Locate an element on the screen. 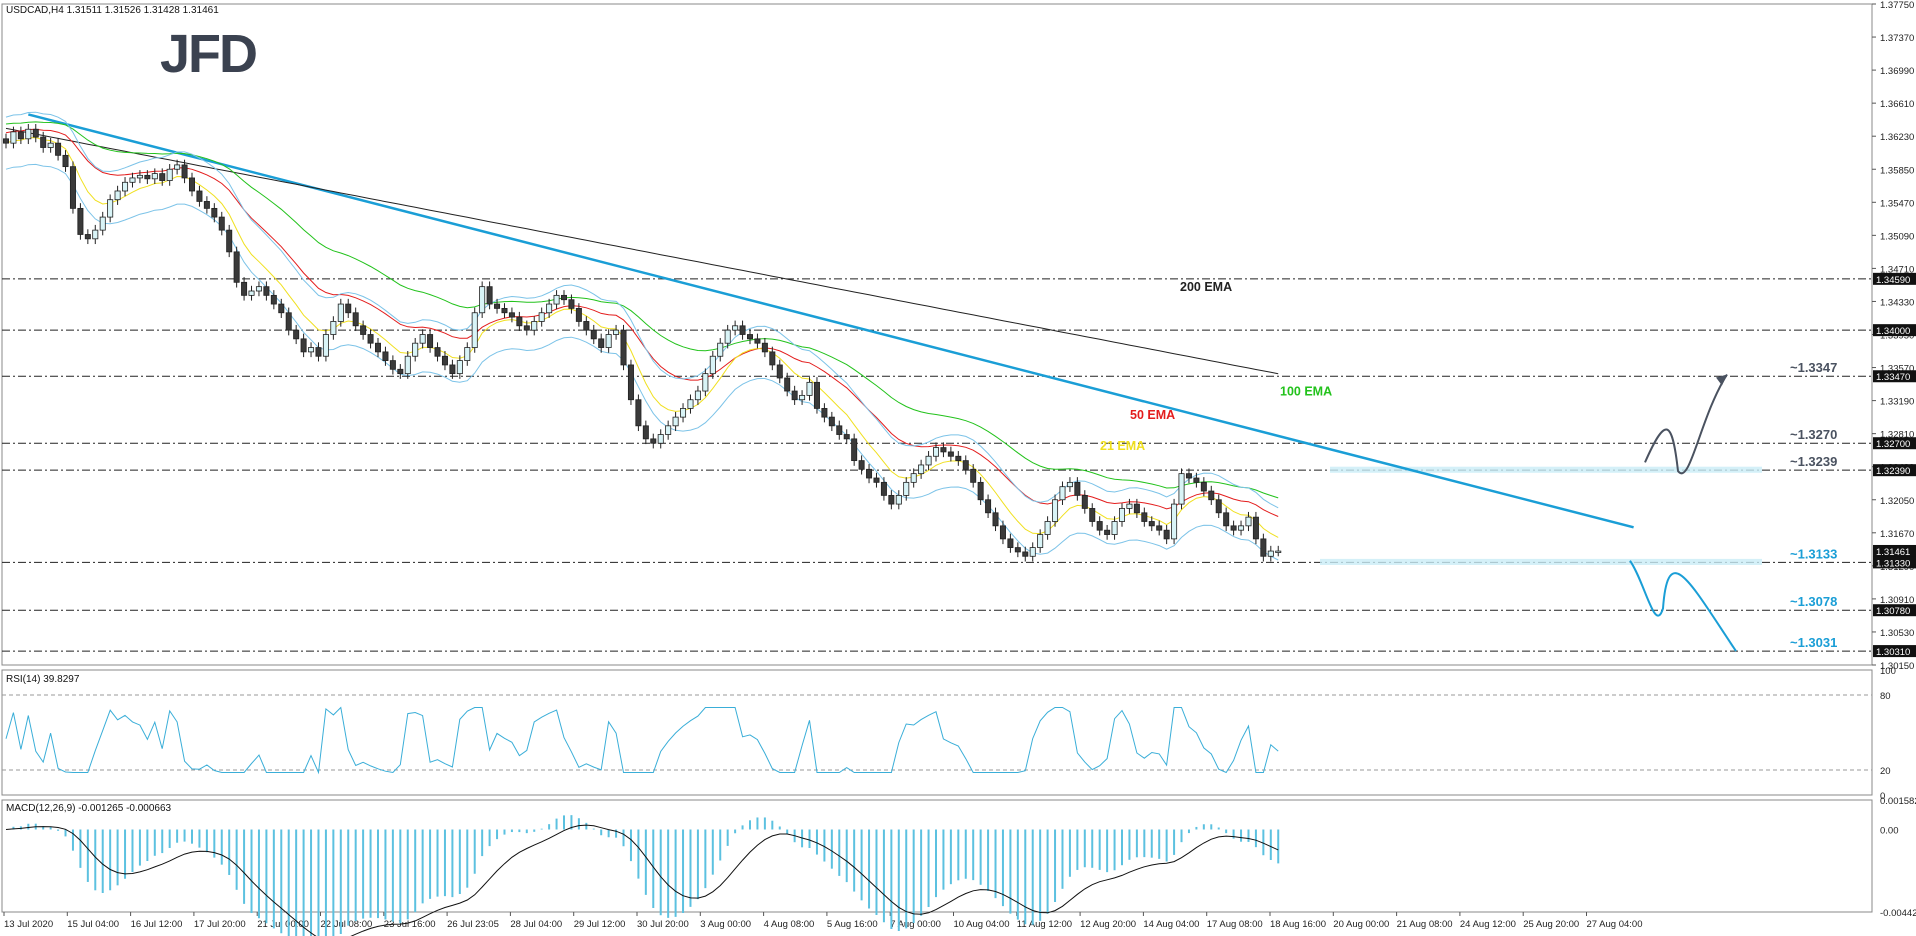 This screenshot has width=1916, height=936. macd-info: MACD(12,26,9) -0.001265 -0.000663 is located at coordinates (89, 808).